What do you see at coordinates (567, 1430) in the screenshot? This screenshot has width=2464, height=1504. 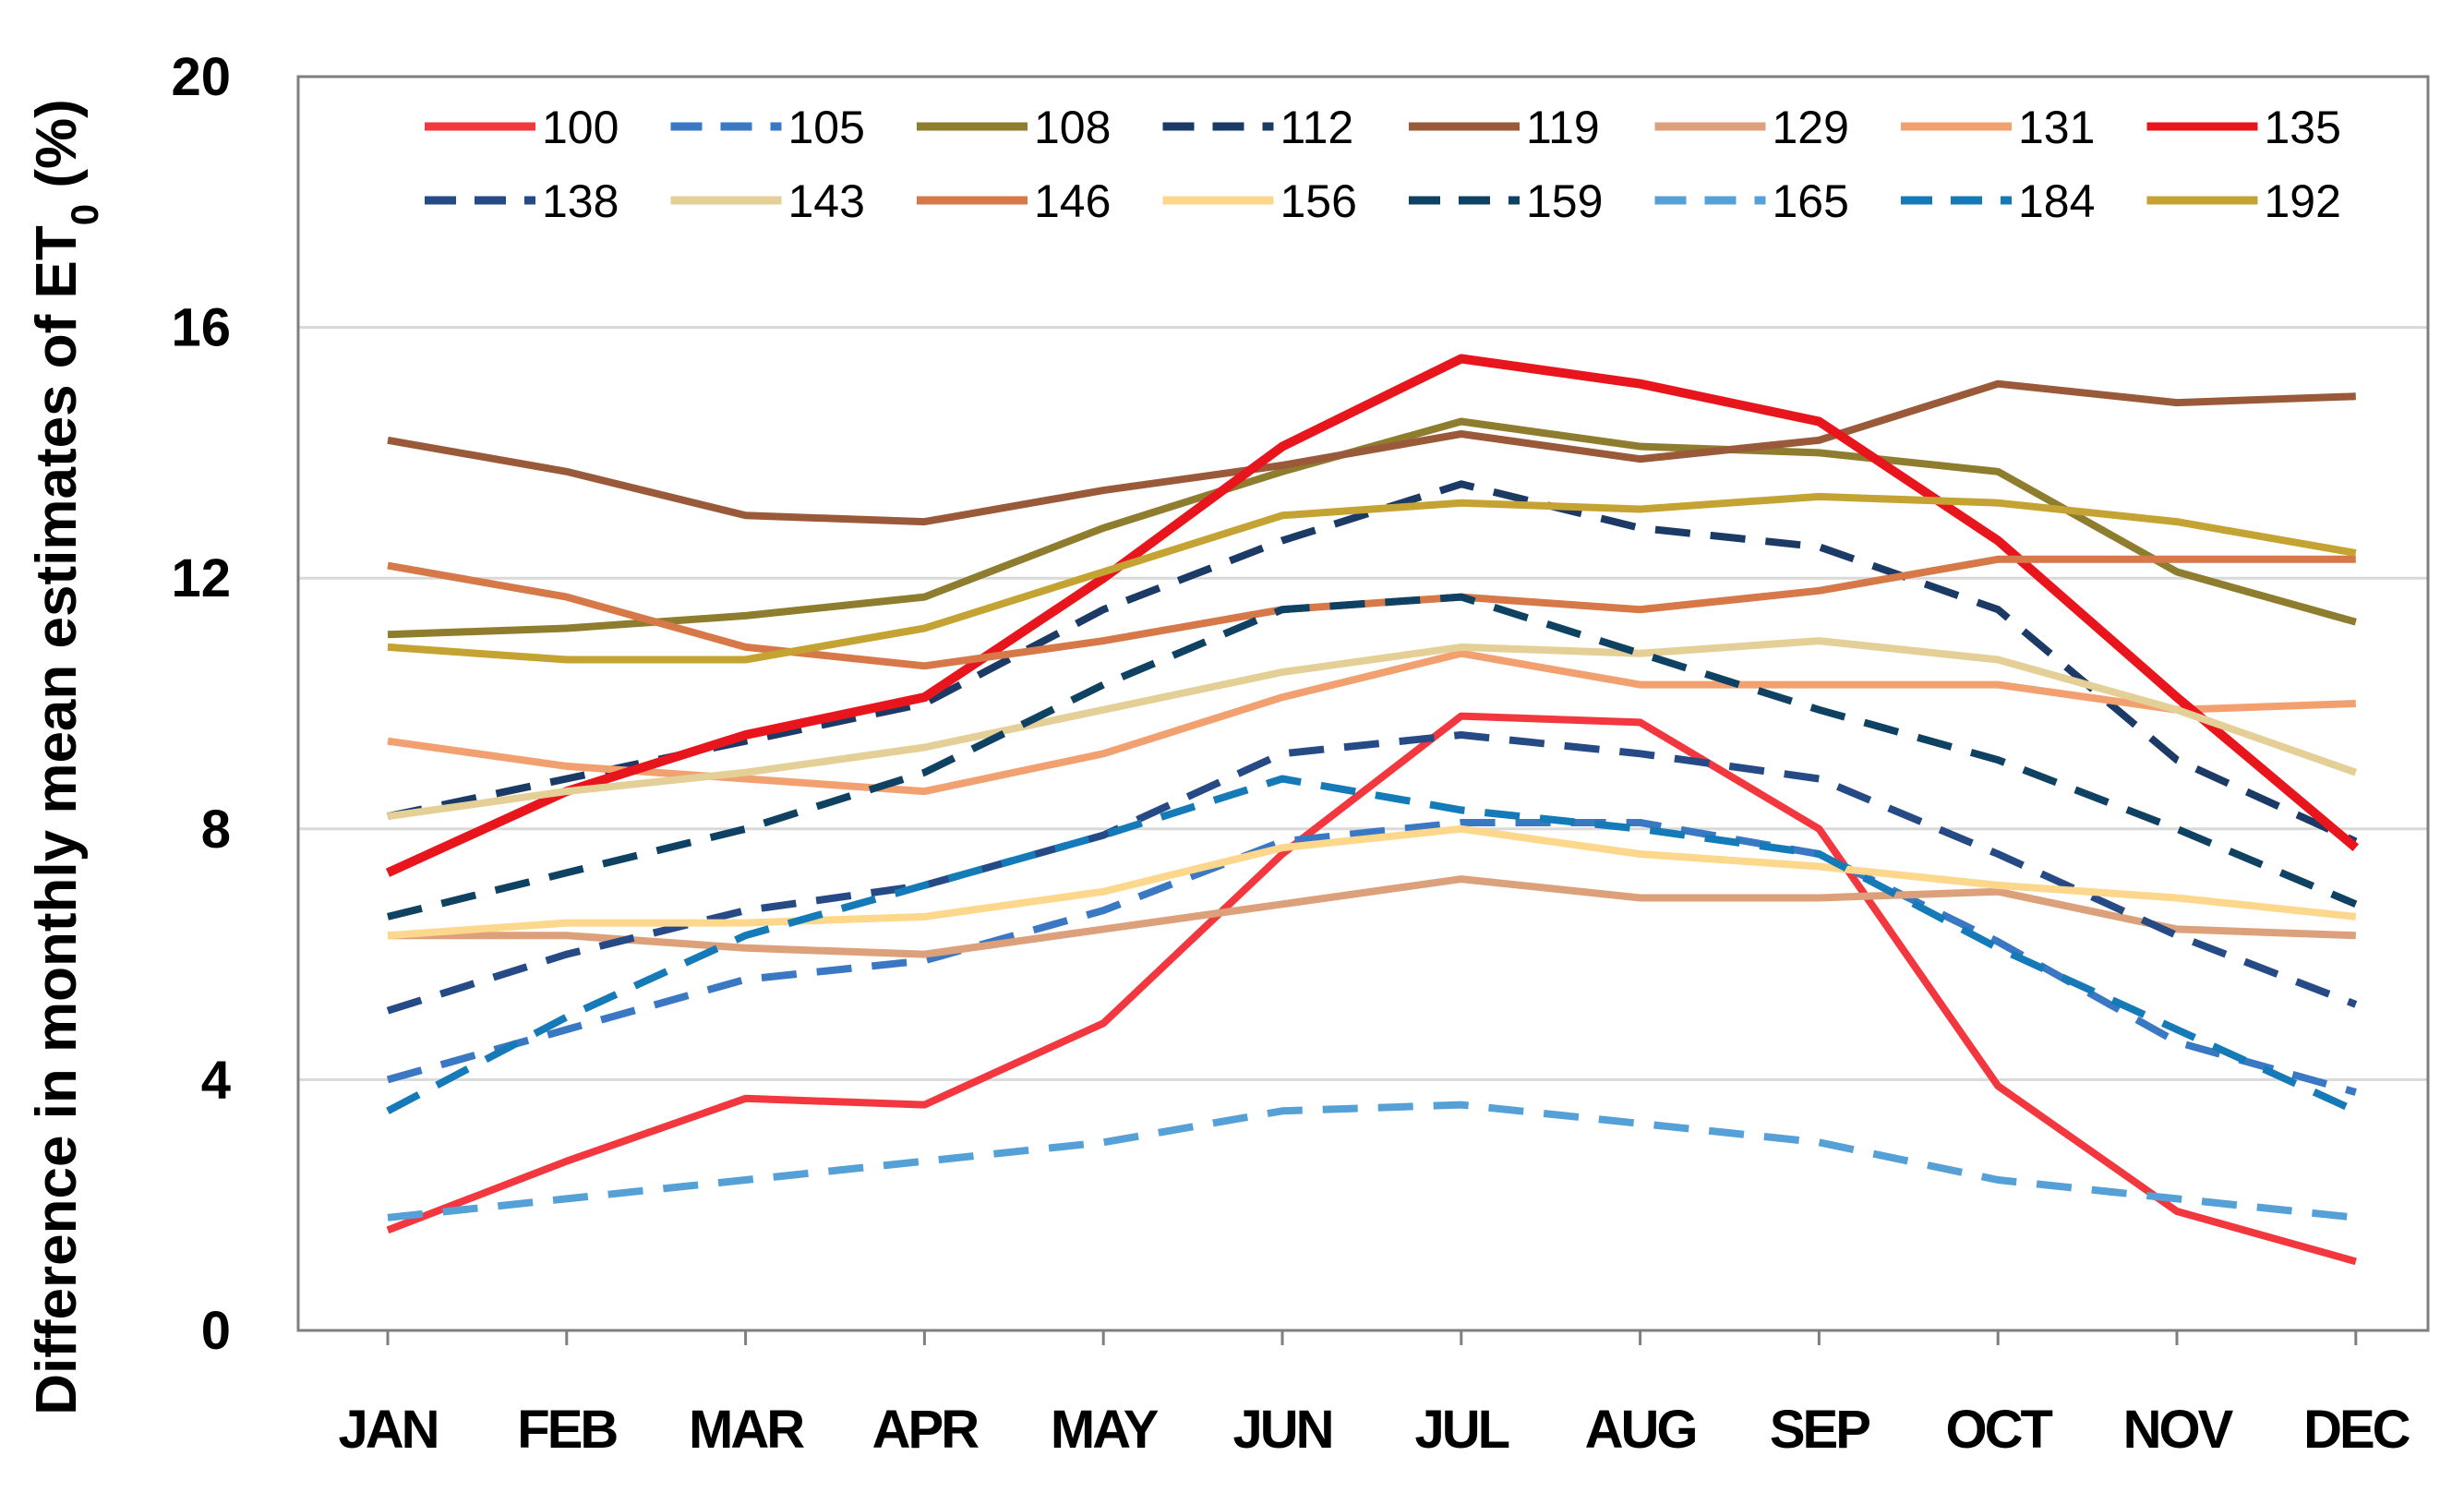 I see `x-tick-label-feb: FEB` at bounding box center [567, 1430].